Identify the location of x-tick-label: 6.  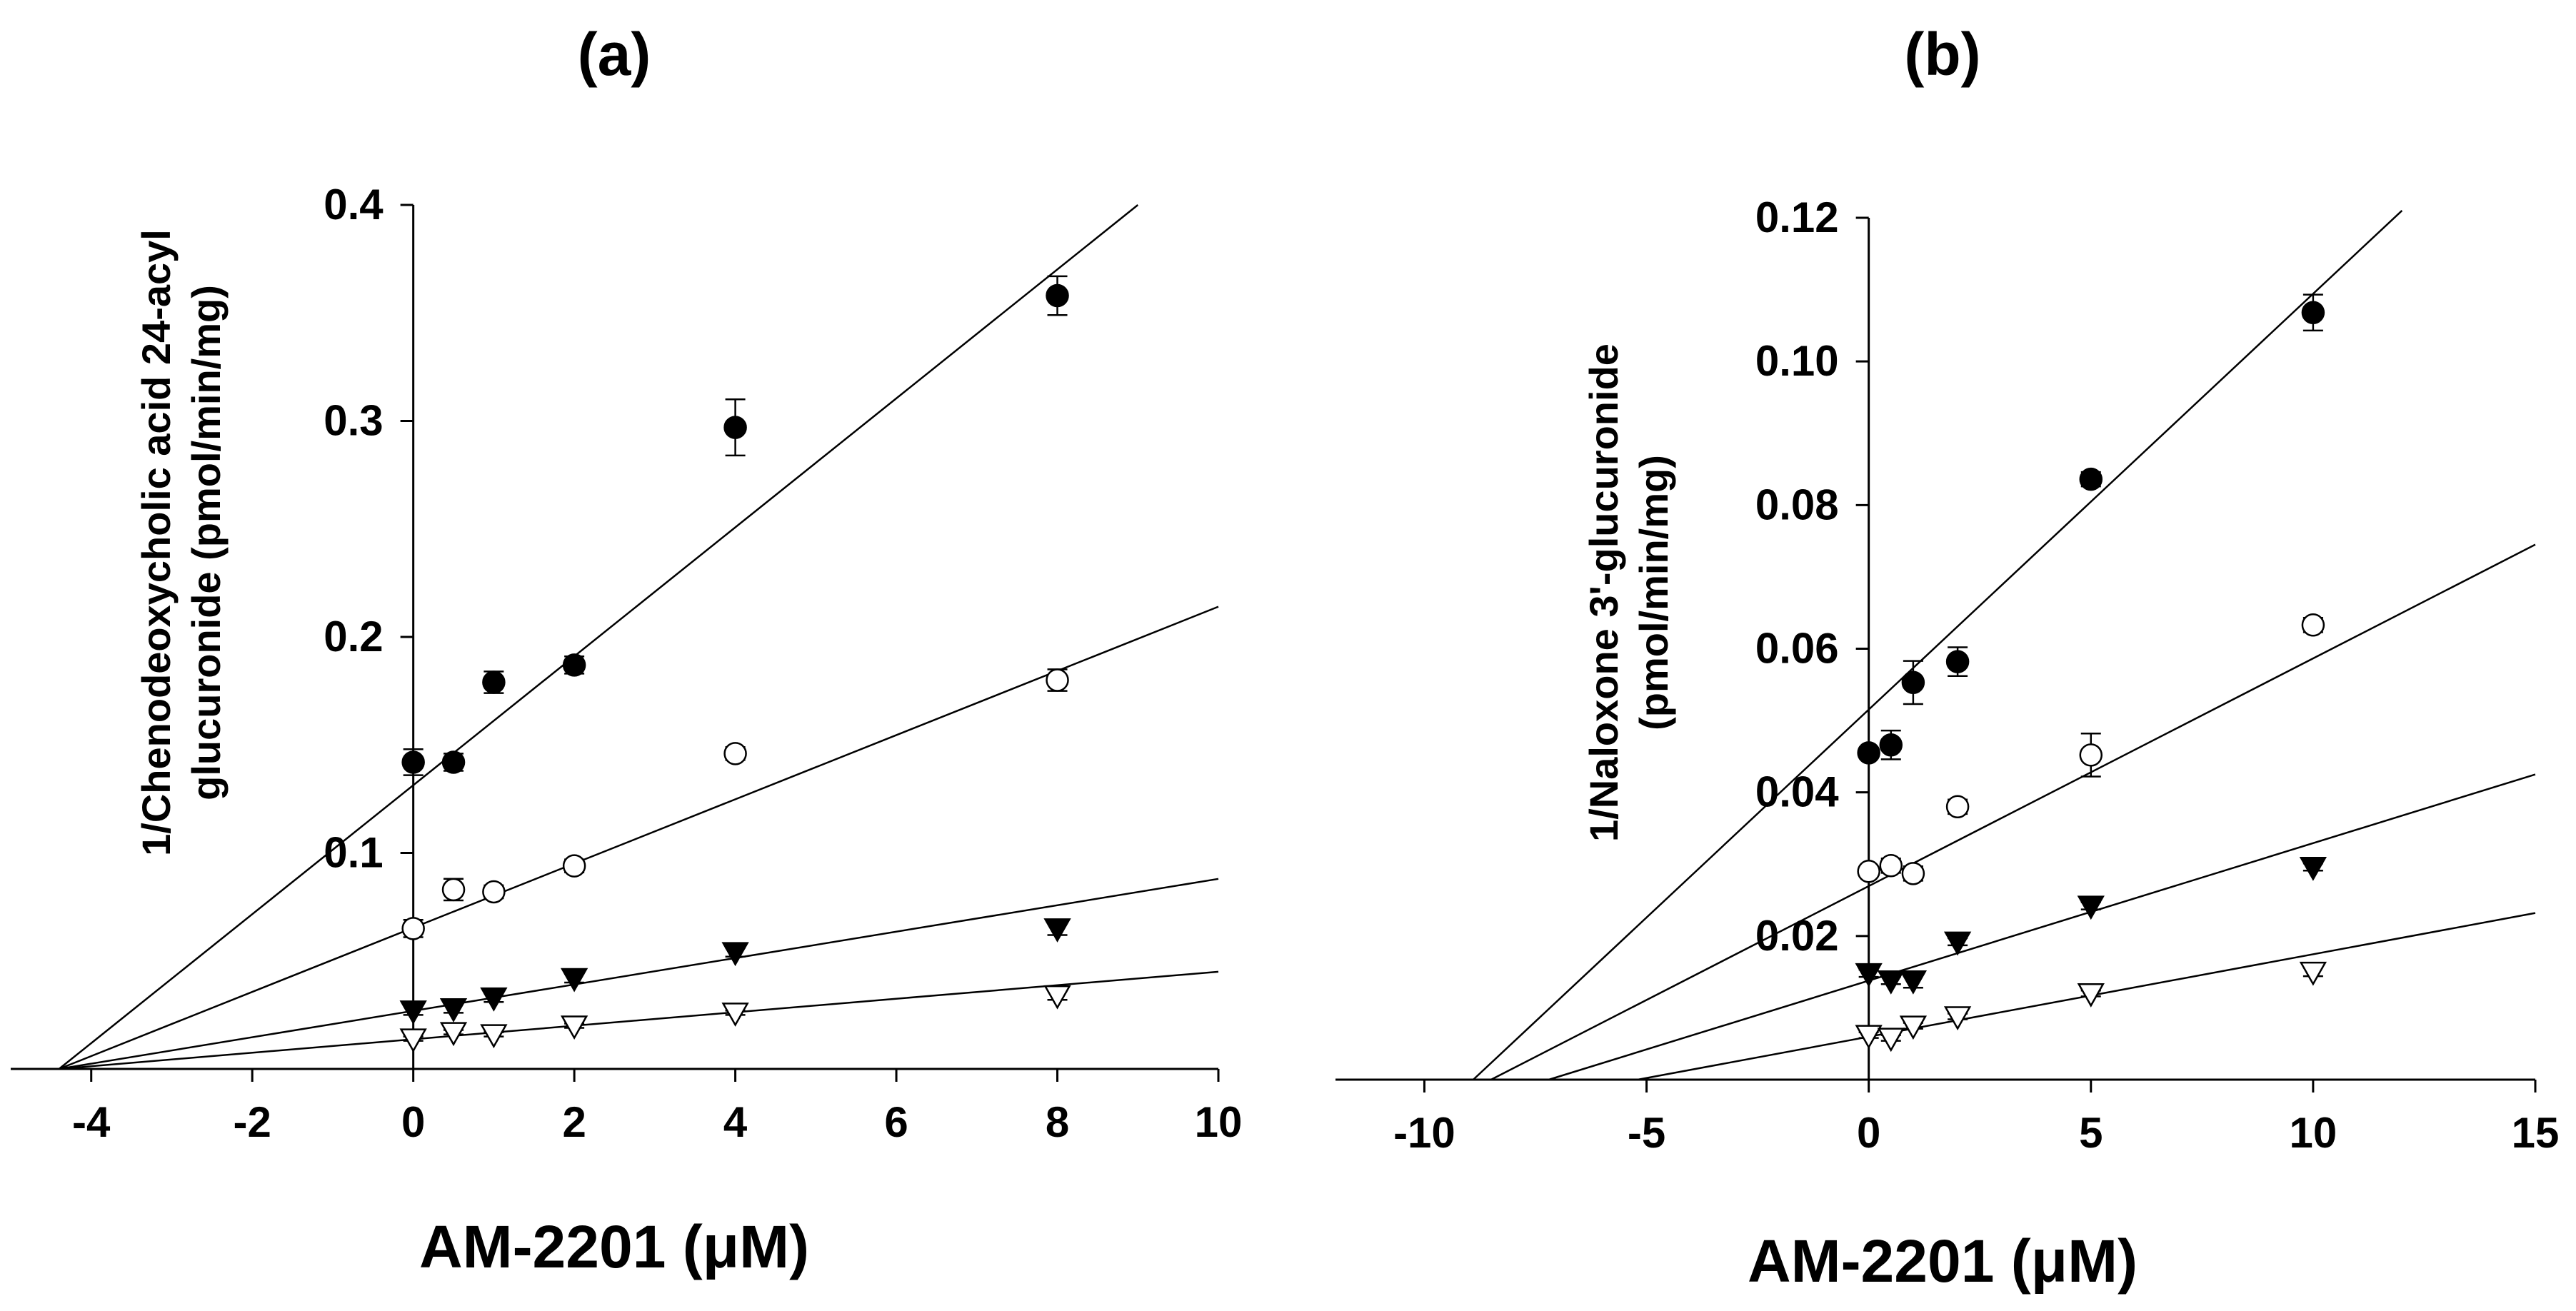
(896, 1122).